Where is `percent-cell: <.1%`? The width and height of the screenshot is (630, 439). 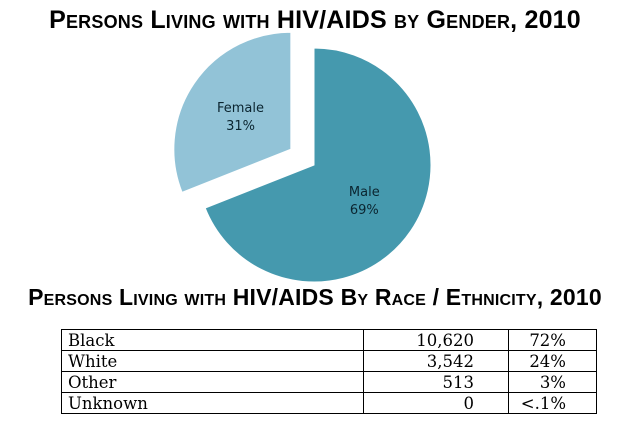 percent-cell: <.1% is located at coordinates (552, 403).